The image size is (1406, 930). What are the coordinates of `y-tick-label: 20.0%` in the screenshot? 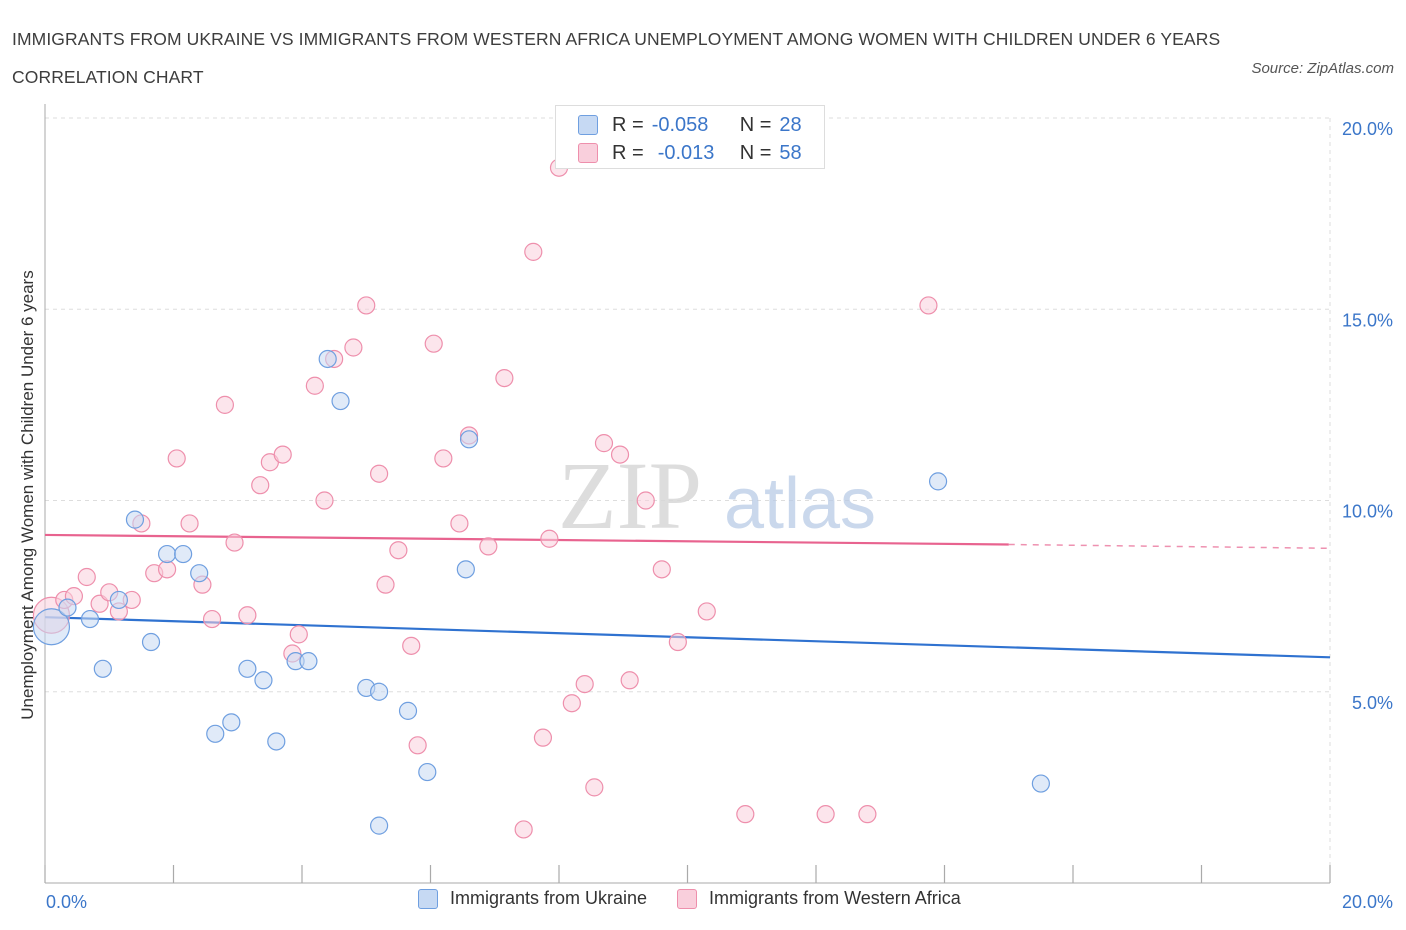 It's located at (1367, 129).